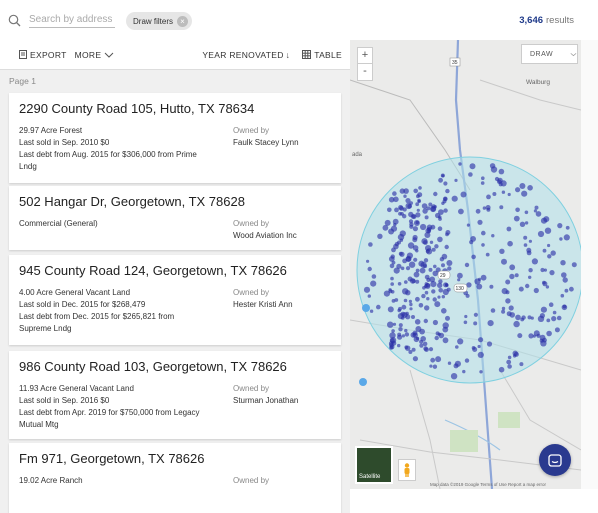 The image size is (598, 513). What do you see at coordinates (374, 465) in the screenshot?
I see `satellite-toggle: Satellite` at bounding box center [374, 465].